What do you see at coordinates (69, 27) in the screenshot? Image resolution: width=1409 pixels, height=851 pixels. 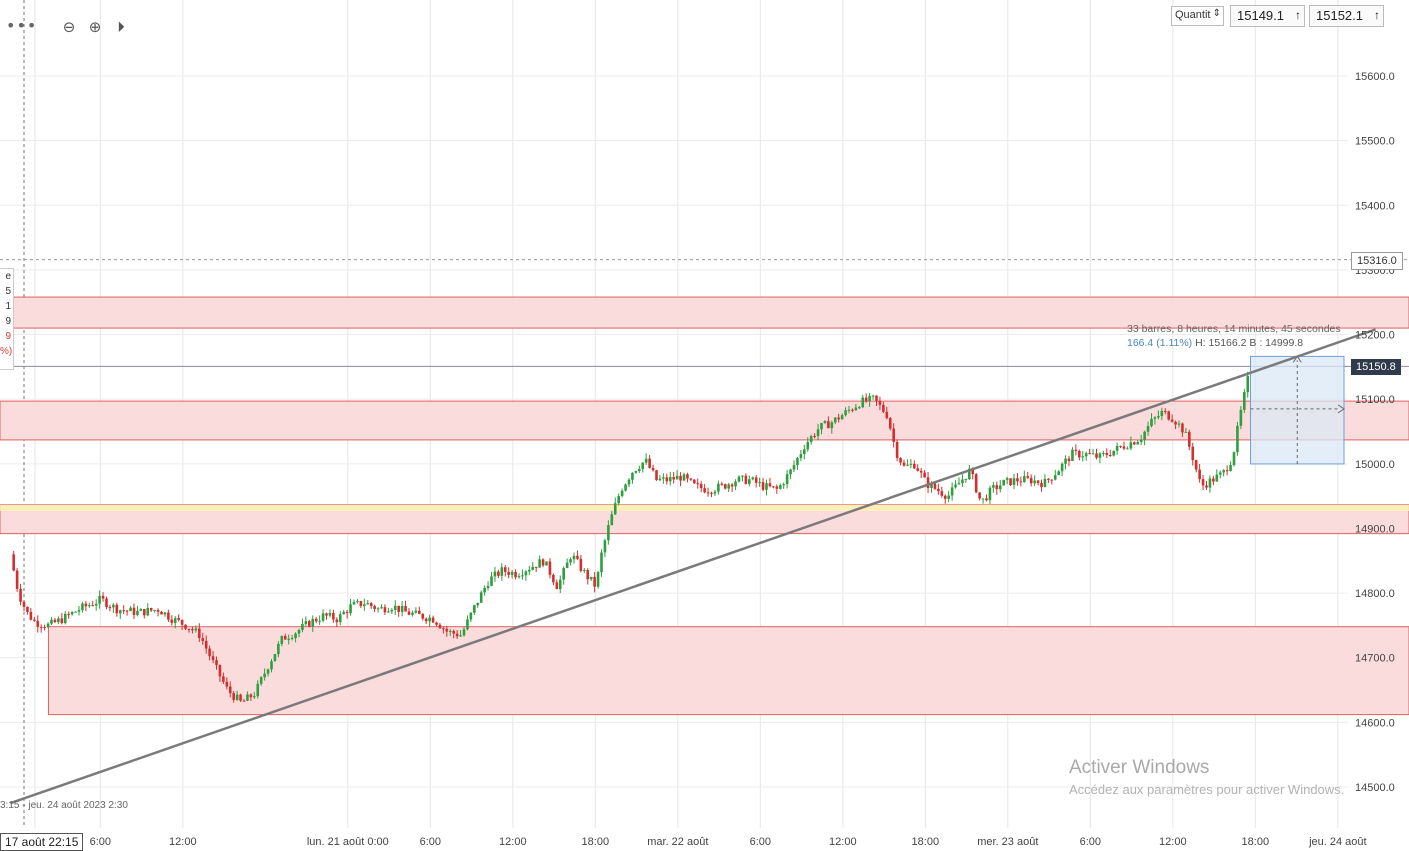 I see `zoom-out-icon: ⊖` at bounding box center [69, 27].